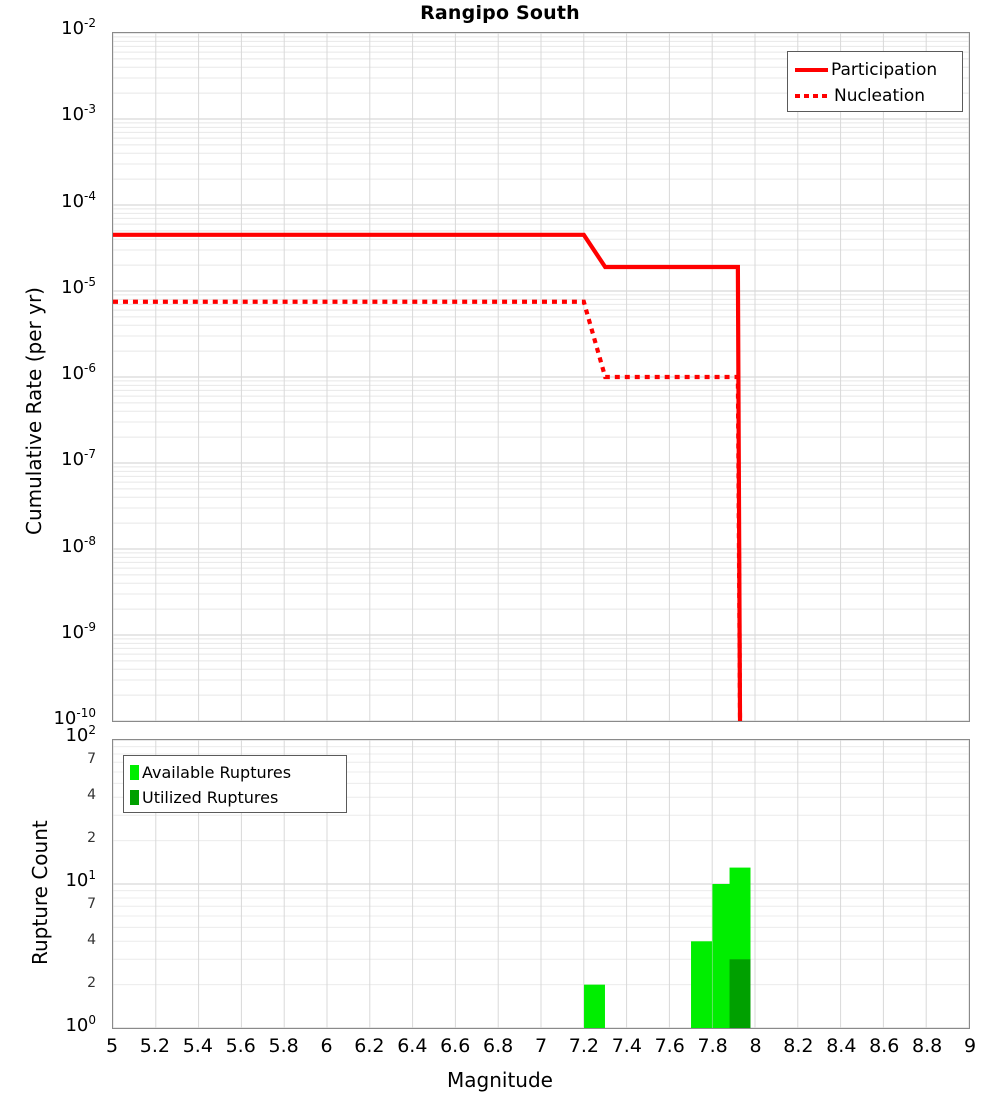 This screenshot has height=1100, width=1000. Describe the element at coordinates (369, 1046) in the screenshot. I see `x-tick-label: 6.2` at that location.